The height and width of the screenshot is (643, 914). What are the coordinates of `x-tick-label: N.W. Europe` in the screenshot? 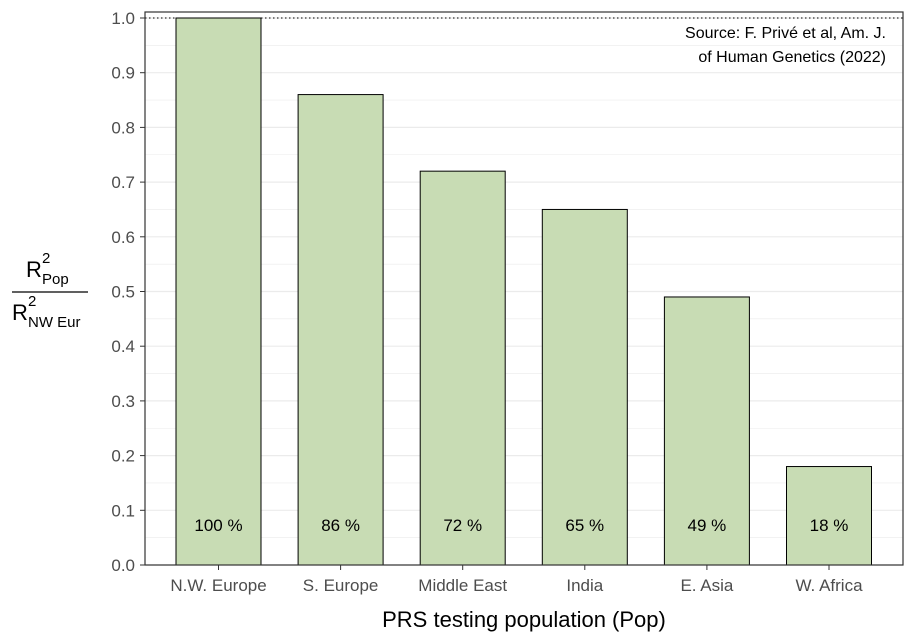 It's located at (218, 585).